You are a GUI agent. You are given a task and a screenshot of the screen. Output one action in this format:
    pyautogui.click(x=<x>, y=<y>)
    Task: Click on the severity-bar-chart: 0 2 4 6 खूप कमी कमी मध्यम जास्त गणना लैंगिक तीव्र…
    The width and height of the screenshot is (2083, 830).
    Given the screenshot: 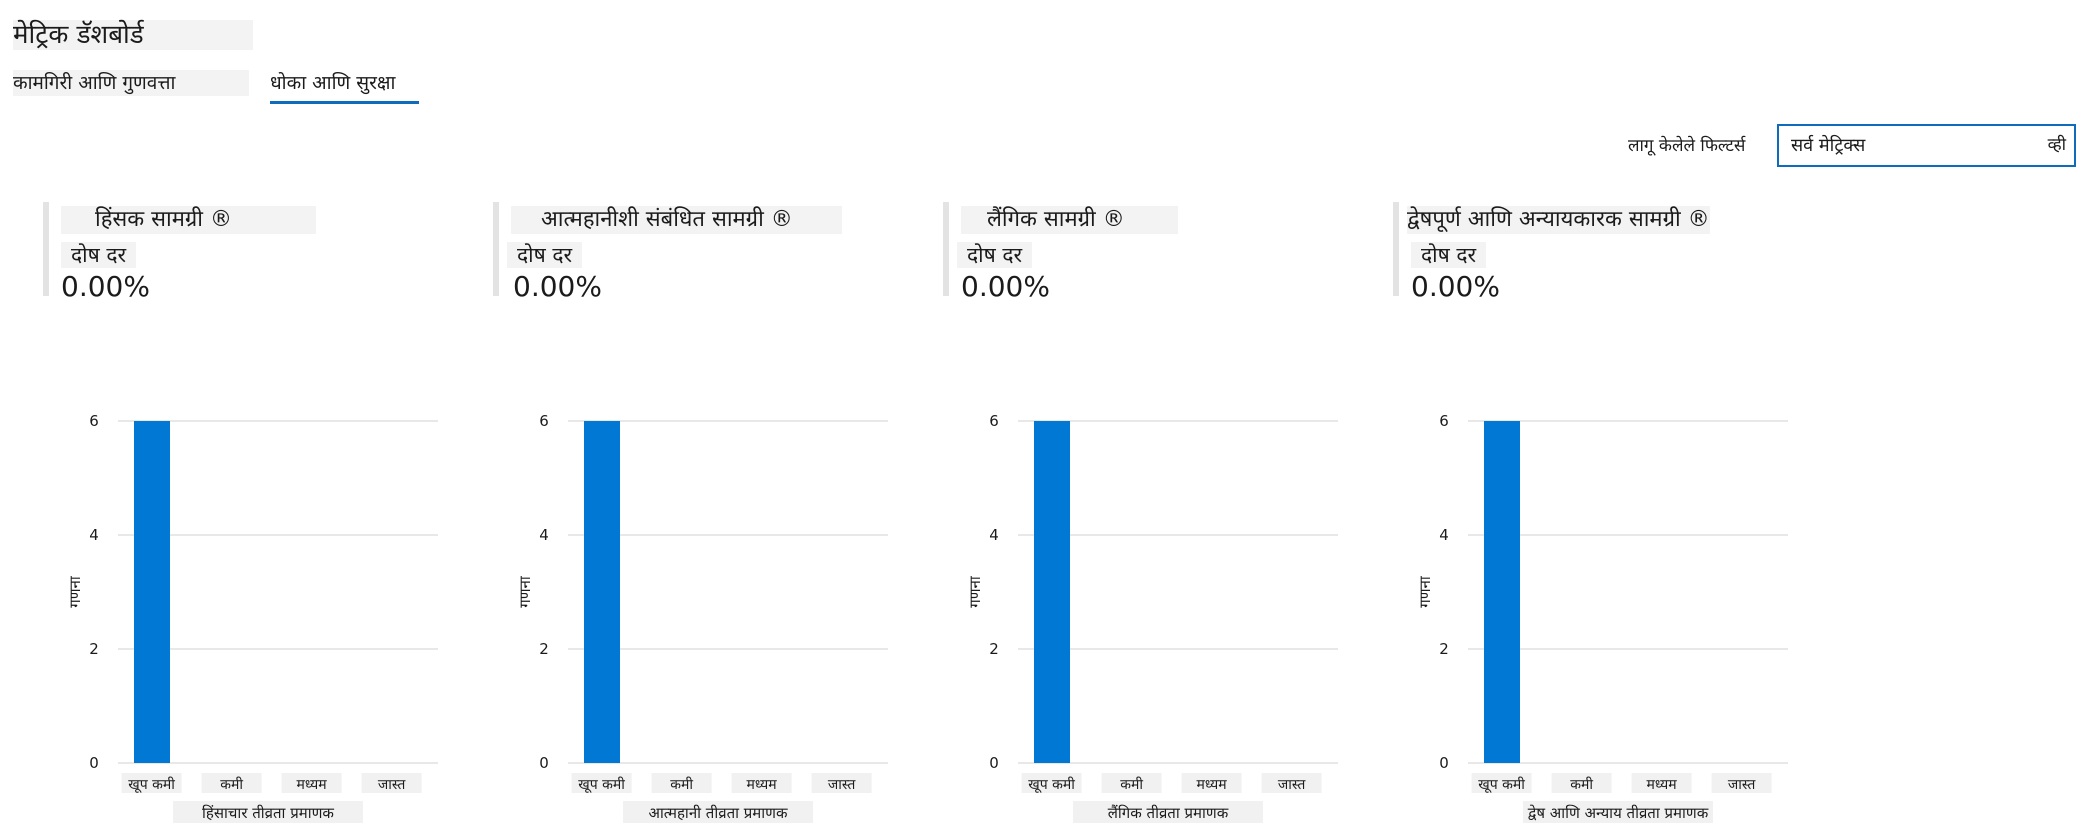 What is the action you would take?
    pyautogui.click(x=1152, y=617)
    